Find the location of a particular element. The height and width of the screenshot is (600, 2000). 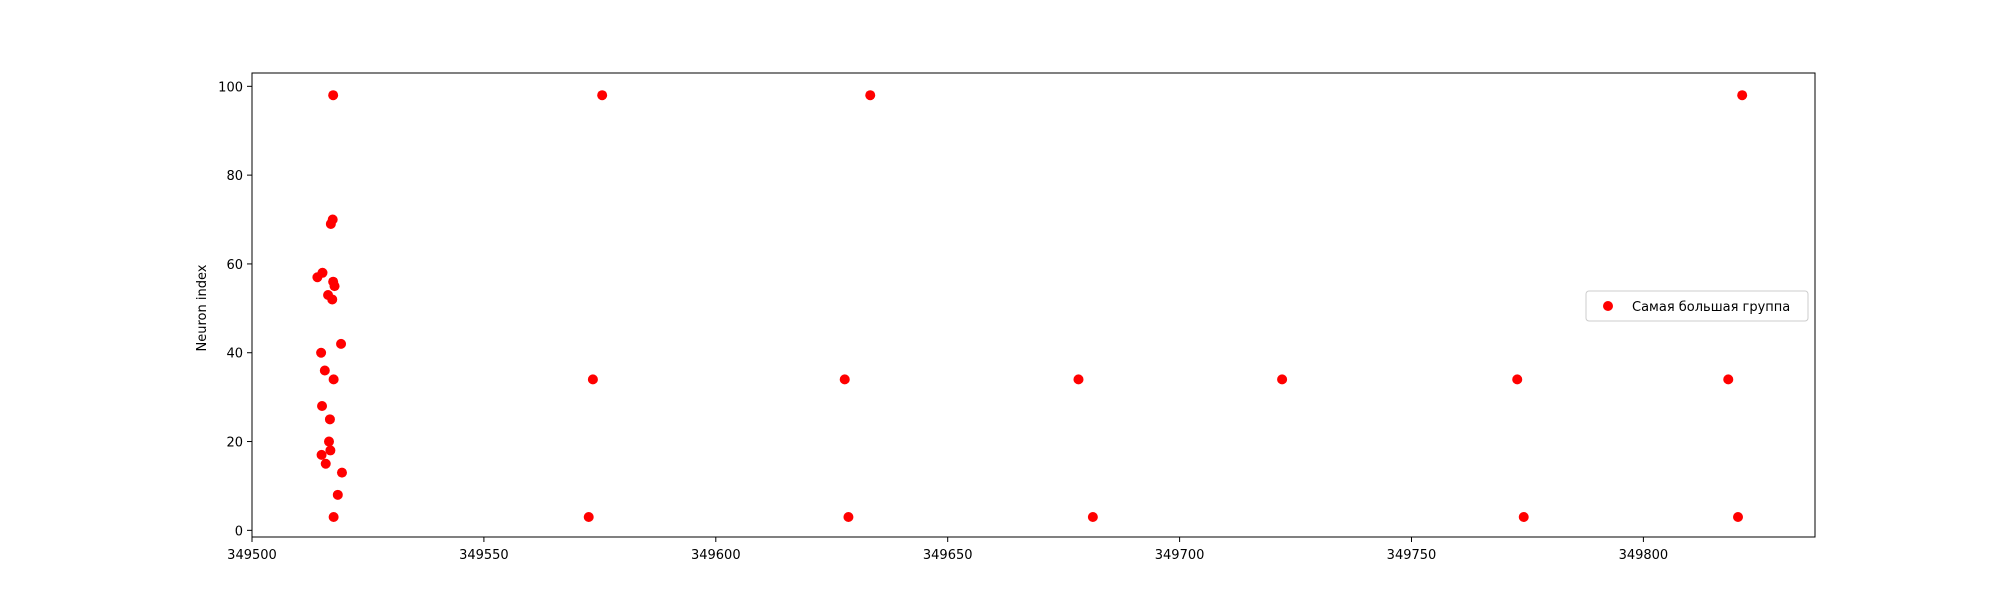

x-tick-label: 349800 is located at coordinates (1644, 555).